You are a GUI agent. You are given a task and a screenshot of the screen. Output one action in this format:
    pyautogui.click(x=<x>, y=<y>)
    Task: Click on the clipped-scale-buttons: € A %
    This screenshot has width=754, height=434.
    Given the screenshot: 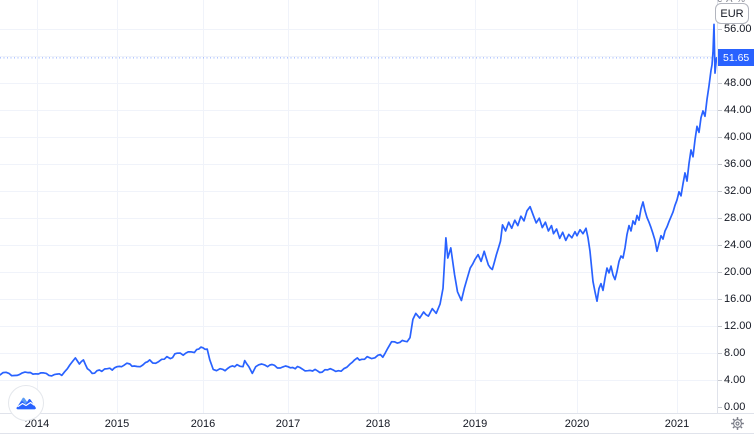 What is the action you would take?
    pyautogui.click(x=731, y=2)
    